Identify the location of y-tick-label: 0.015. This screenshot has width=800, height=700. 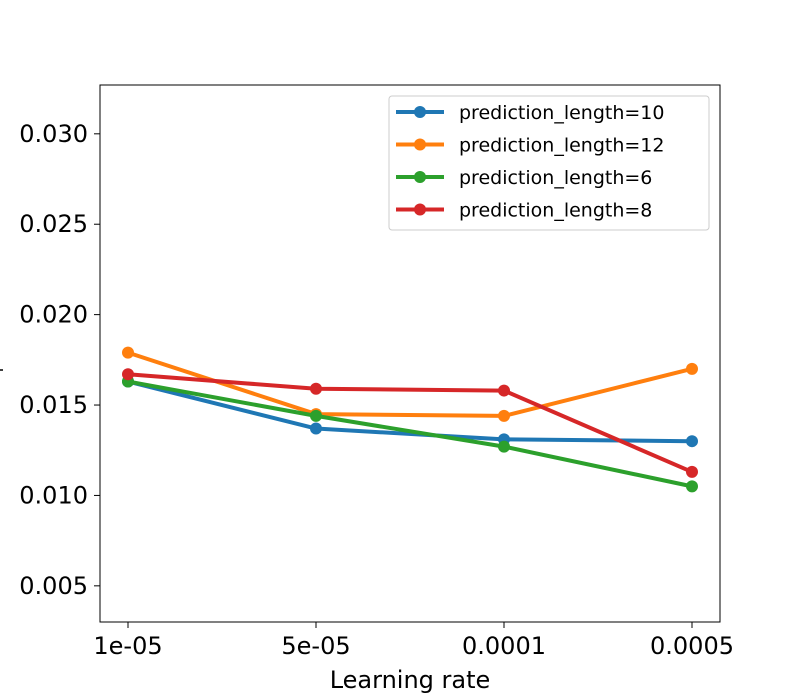
(53, 405).